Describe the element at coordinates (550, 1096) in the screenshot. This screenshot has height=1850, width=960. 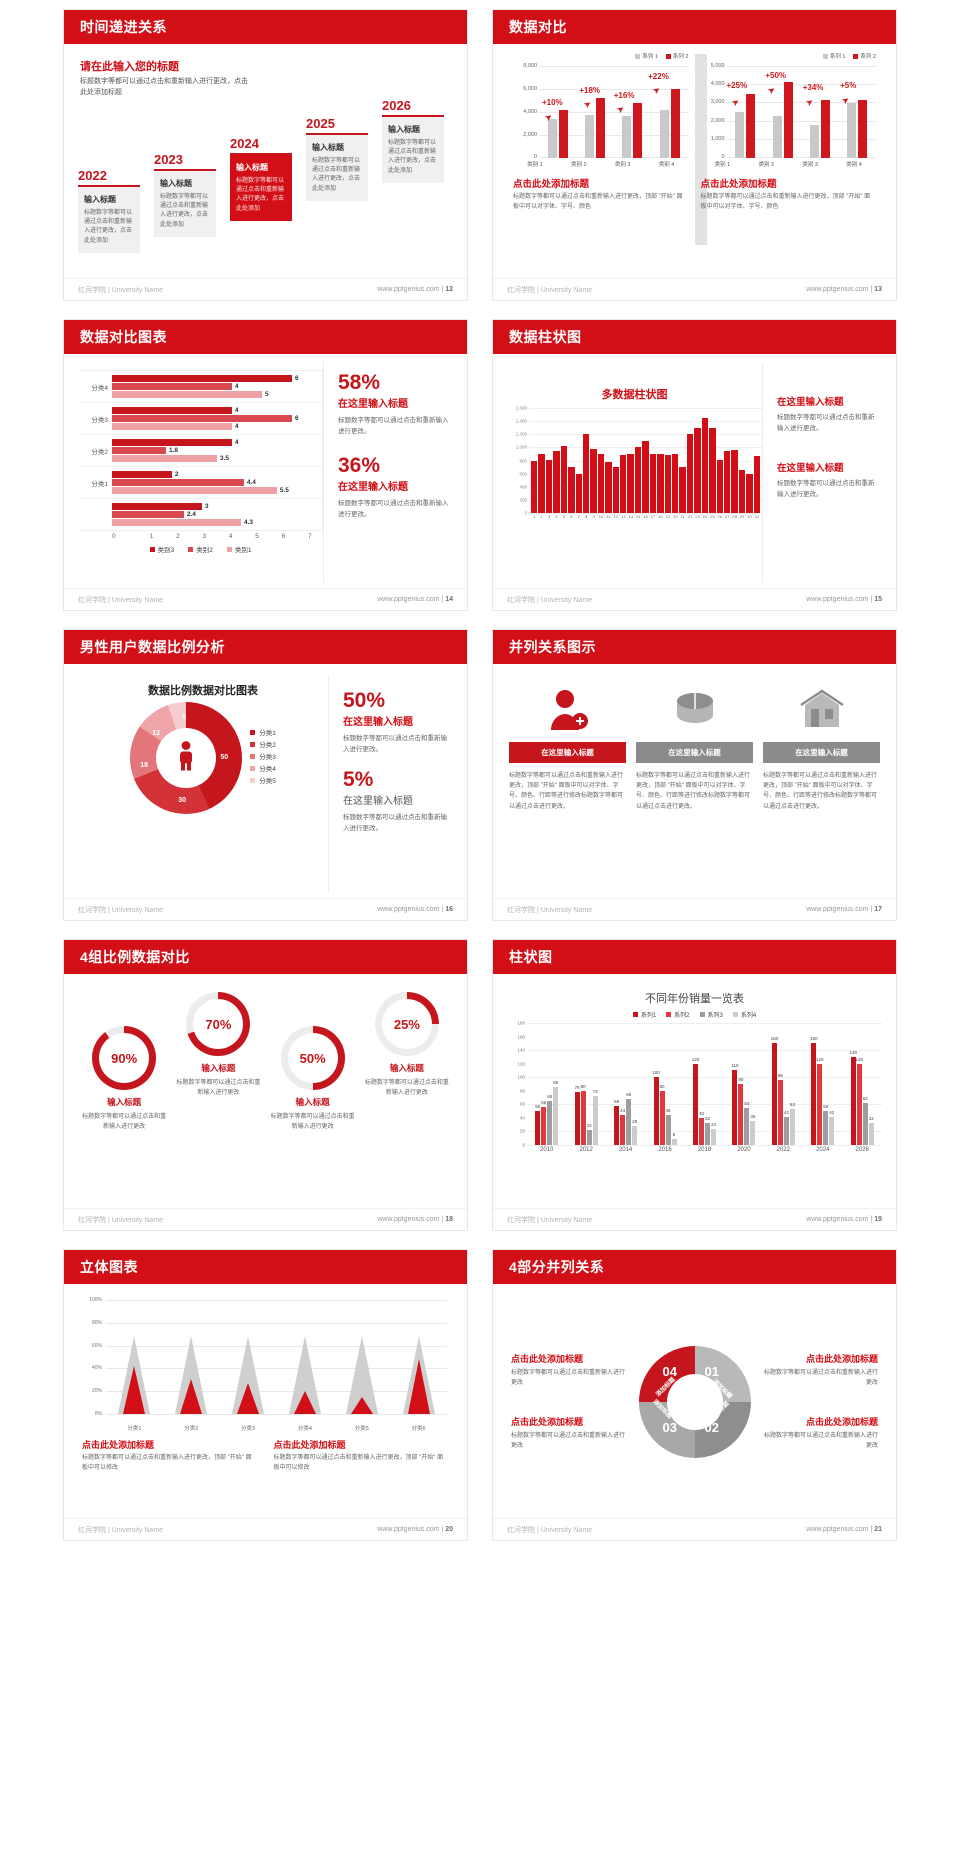
I see `bar-value: 65` at that location.